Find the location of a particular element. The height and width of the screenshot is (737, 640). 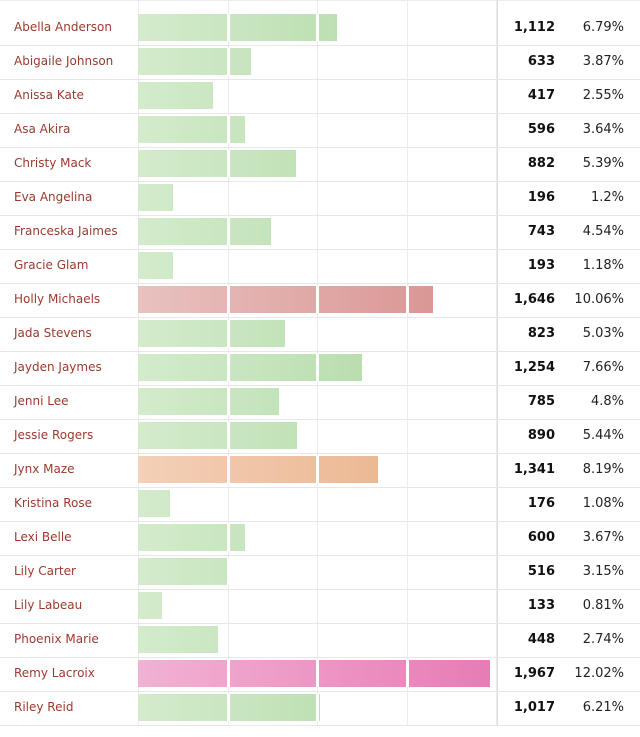

value-label: 1,017 is located at coordinates (534, 707).